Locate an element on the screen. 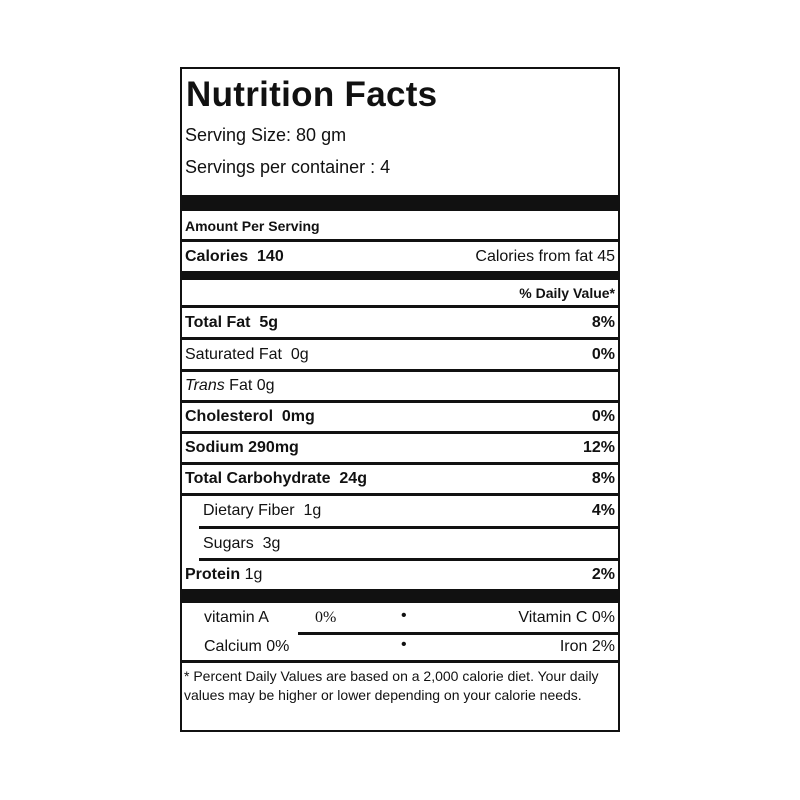 The height and width of the screenshot is (800, 800). nutrient-row-sodium: Sodium 290mg 12% is located at coordinates (400, 448).